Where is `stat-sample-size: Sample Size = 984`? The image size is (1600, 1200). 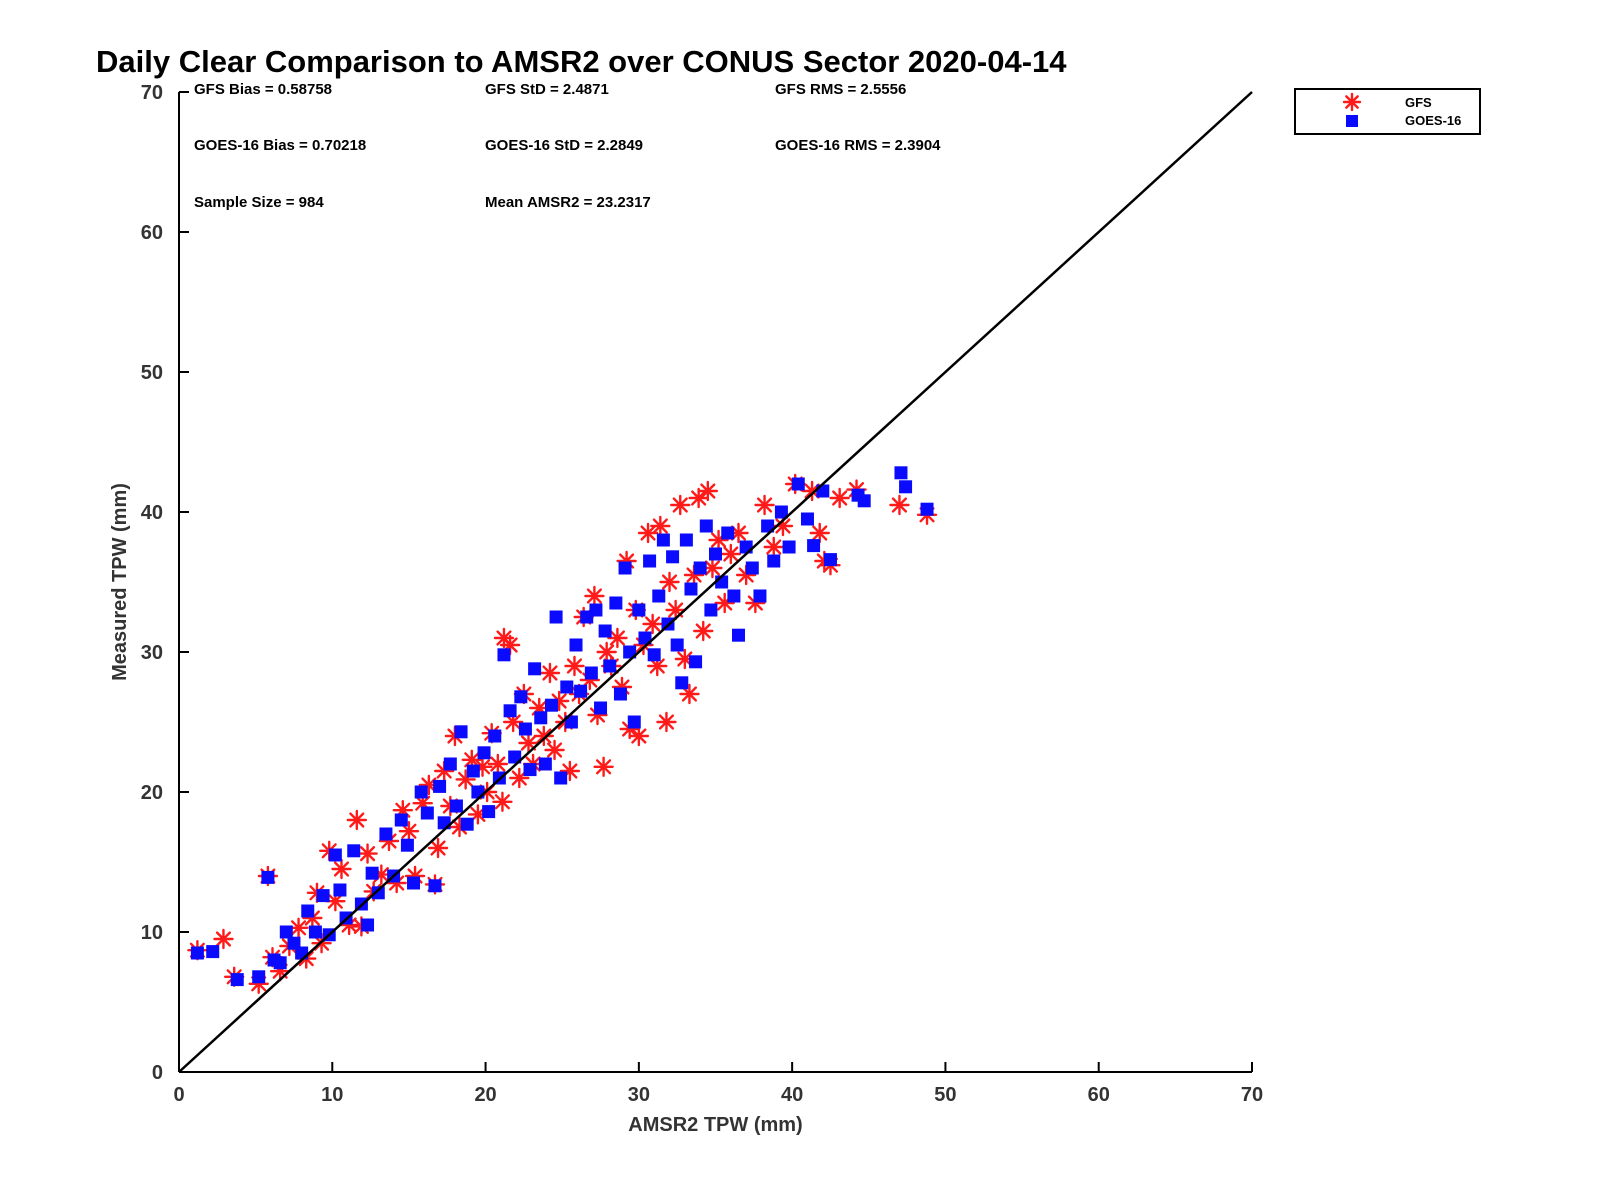
stat-sample-size: Sample Size = 984 is located at coordinates (259, 202).